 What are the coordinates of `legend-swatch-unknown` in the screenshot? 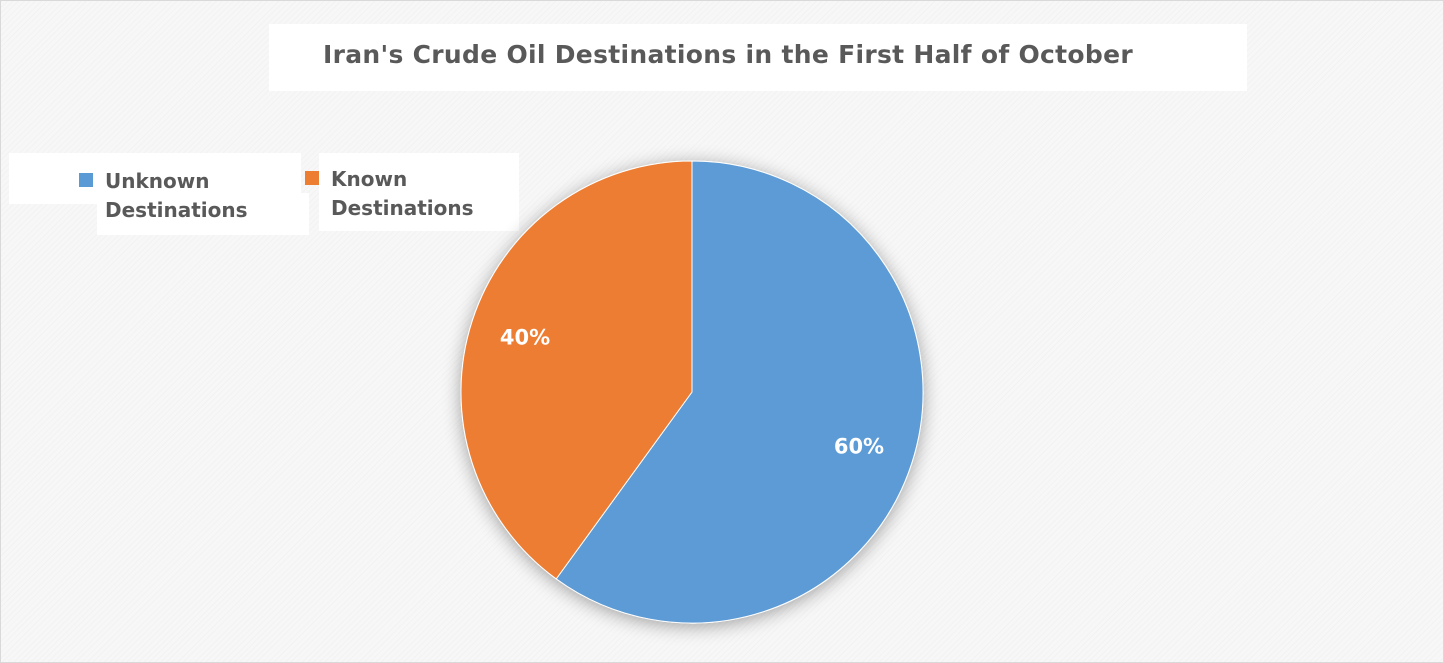 It's located at (86, 180).